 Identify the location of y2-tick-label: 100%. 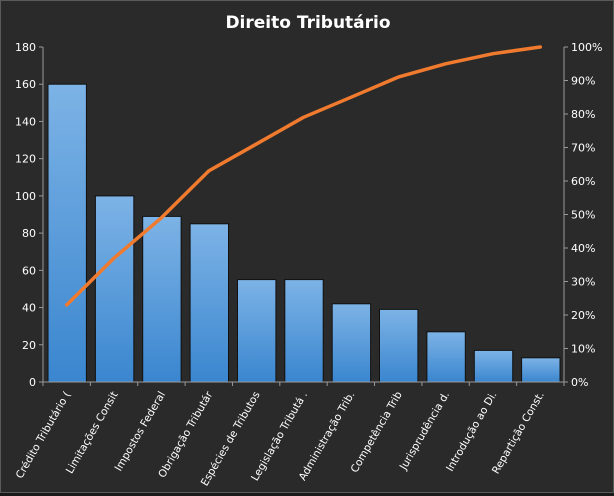
(586, 47).